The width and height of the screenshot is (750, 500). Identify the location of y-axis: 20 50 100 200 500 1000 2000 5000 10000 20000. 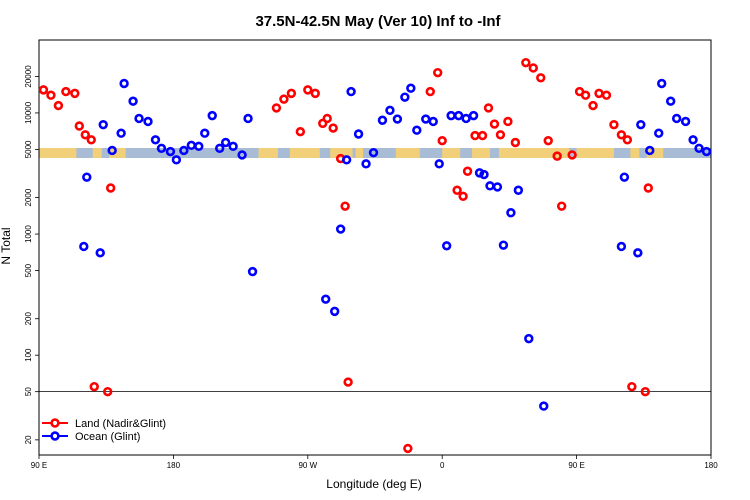
(31, 254).